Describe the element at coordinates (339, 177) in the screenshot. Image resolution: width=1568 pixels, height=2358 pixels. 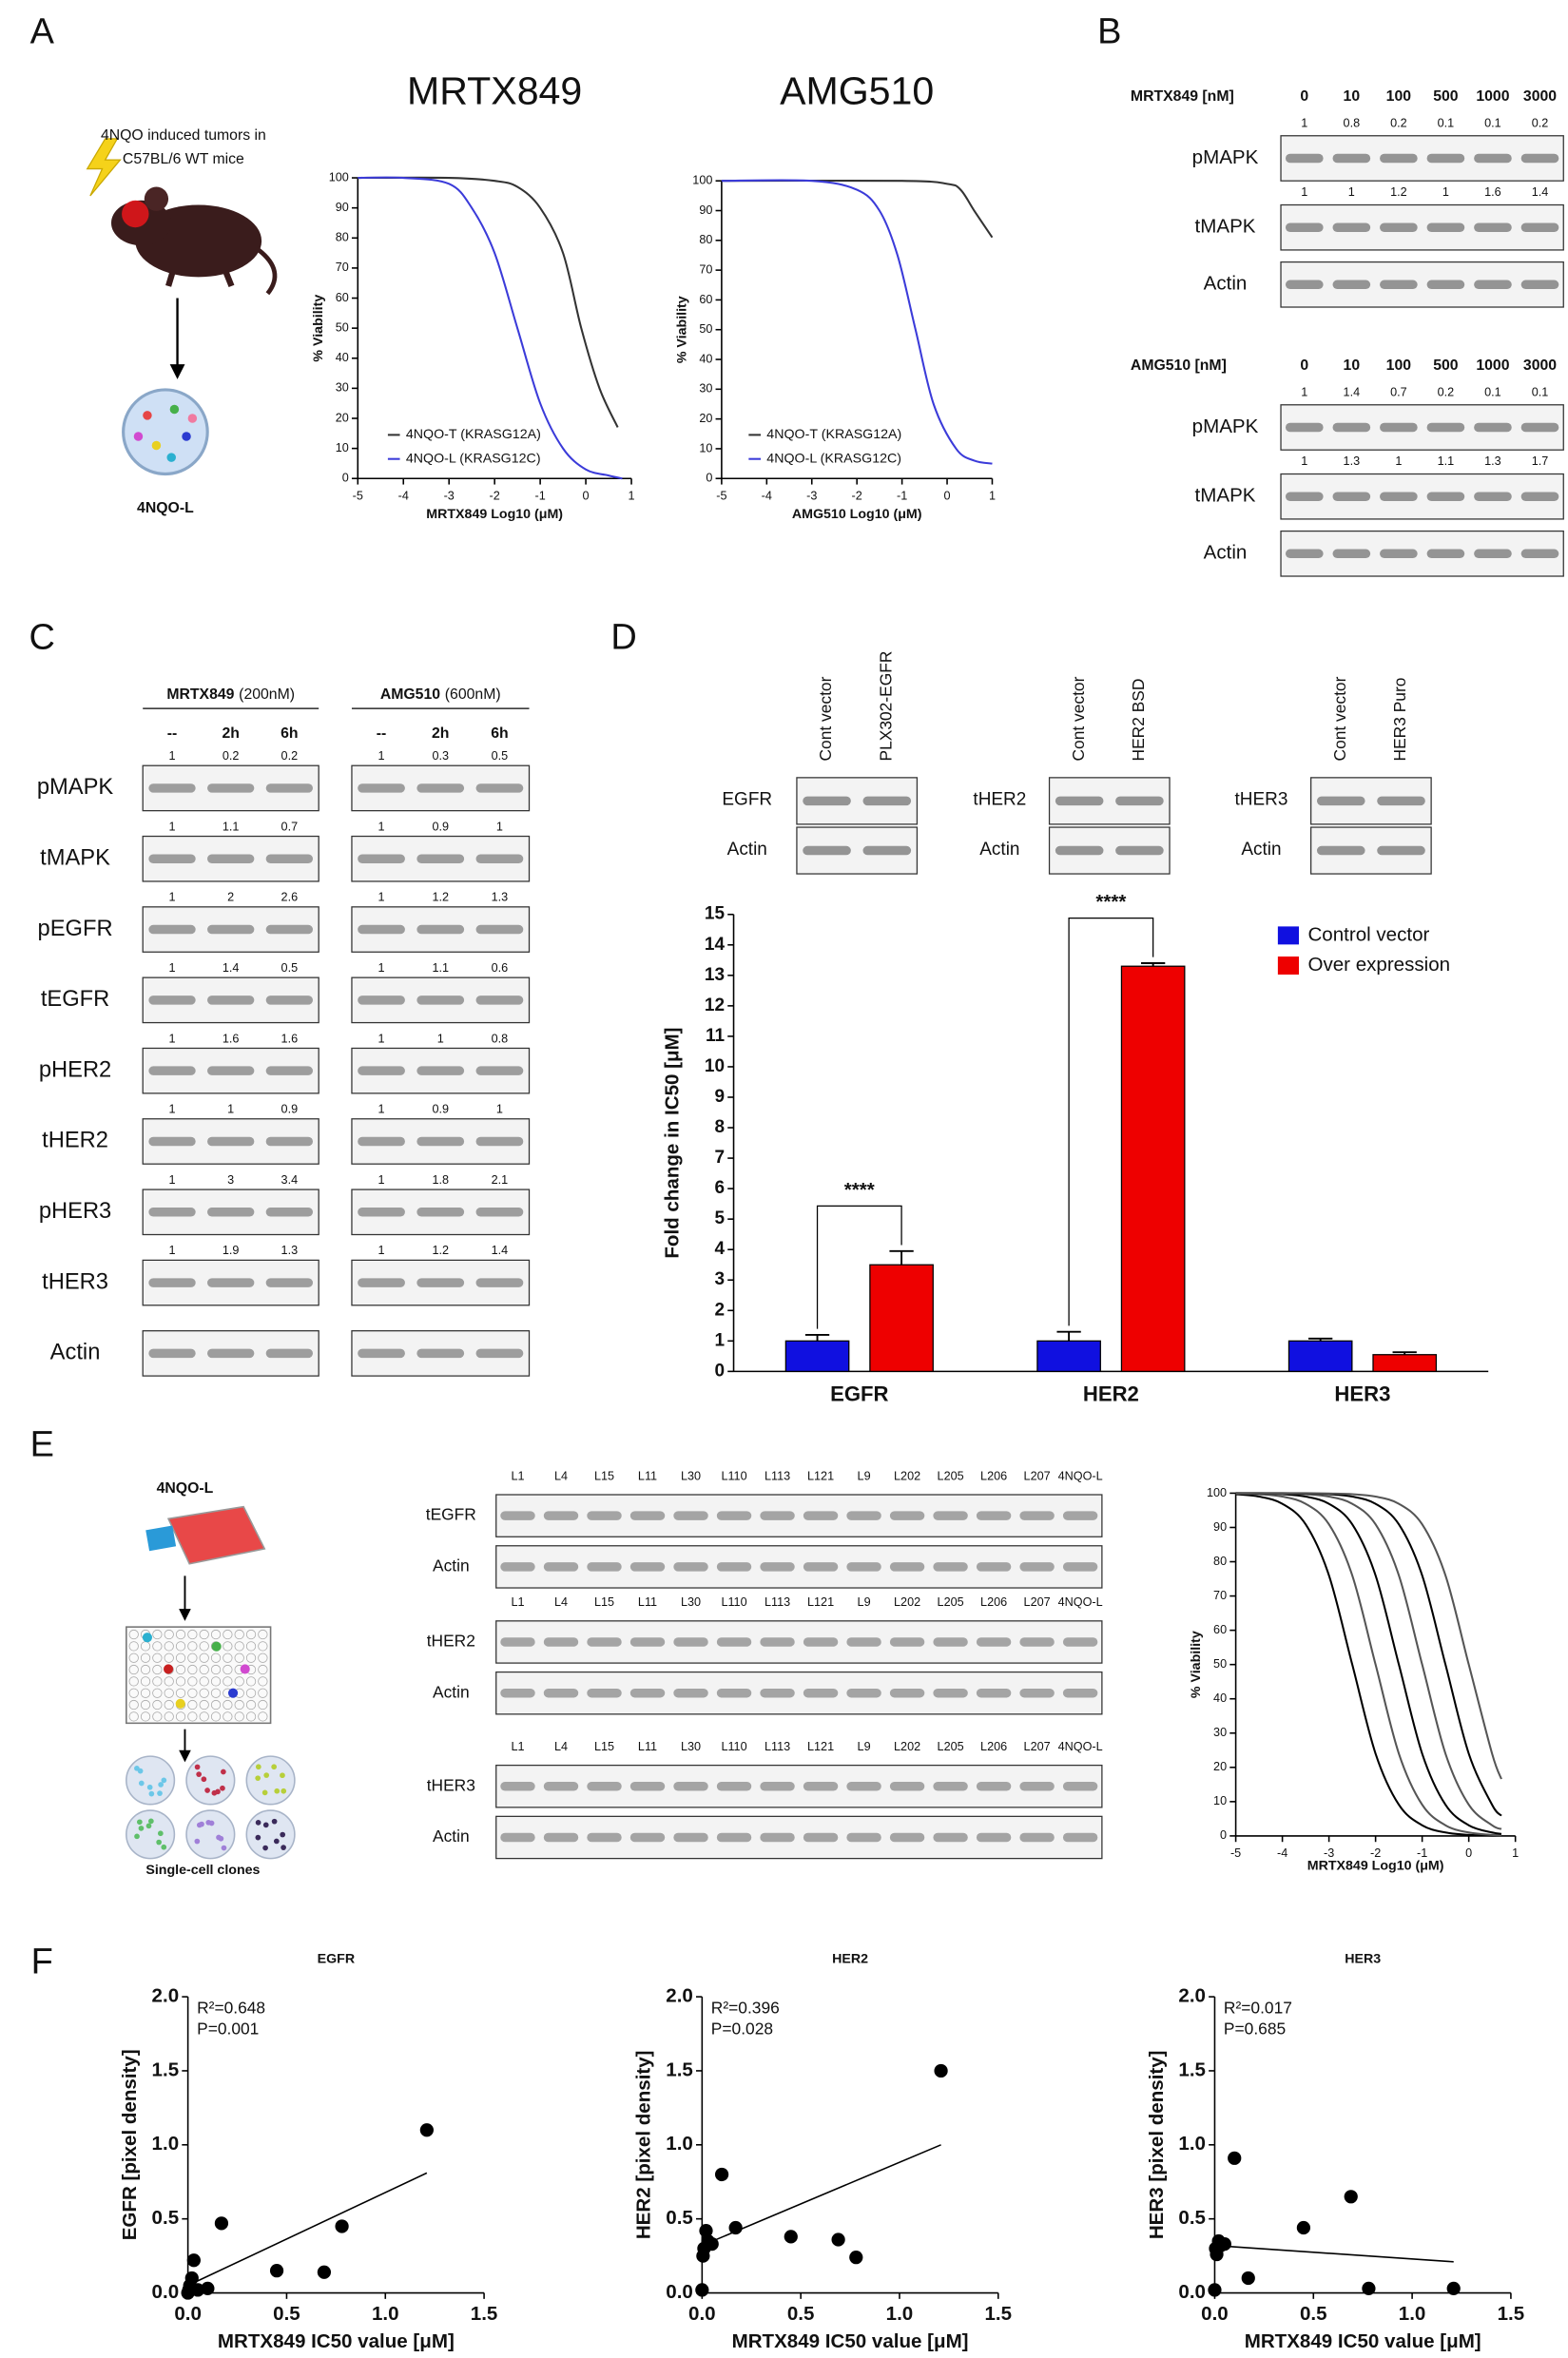
I see `y-tick-label: 100` at that location.